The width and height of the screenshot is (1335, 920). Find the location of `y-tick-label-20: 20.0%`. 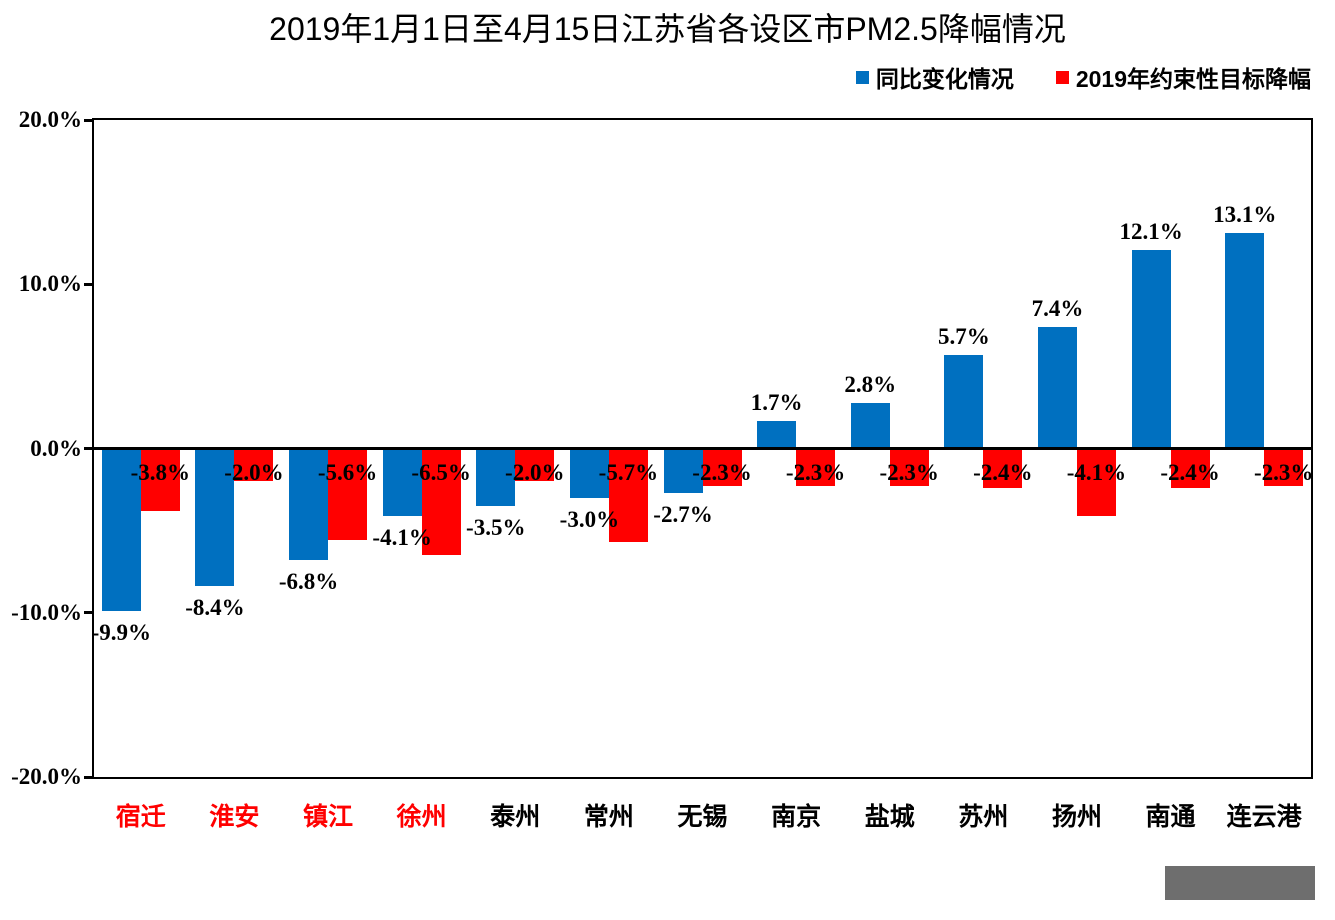

y-tick-label-20: 20.0% is located at coordinates (50, 119).